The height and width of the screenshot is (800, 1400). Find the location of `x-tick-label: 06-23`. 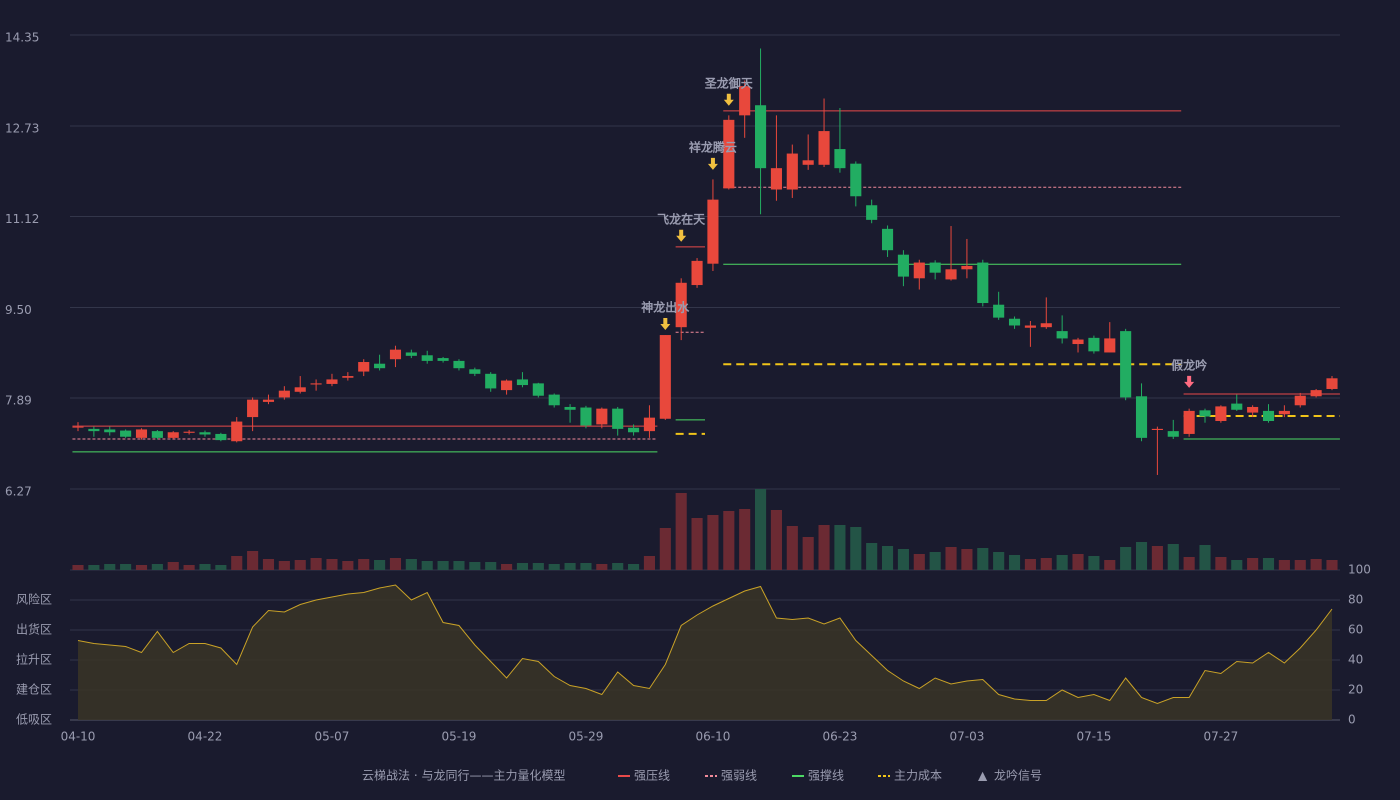

x-tick-label: 06-23 is located at coordinates (839, 737).